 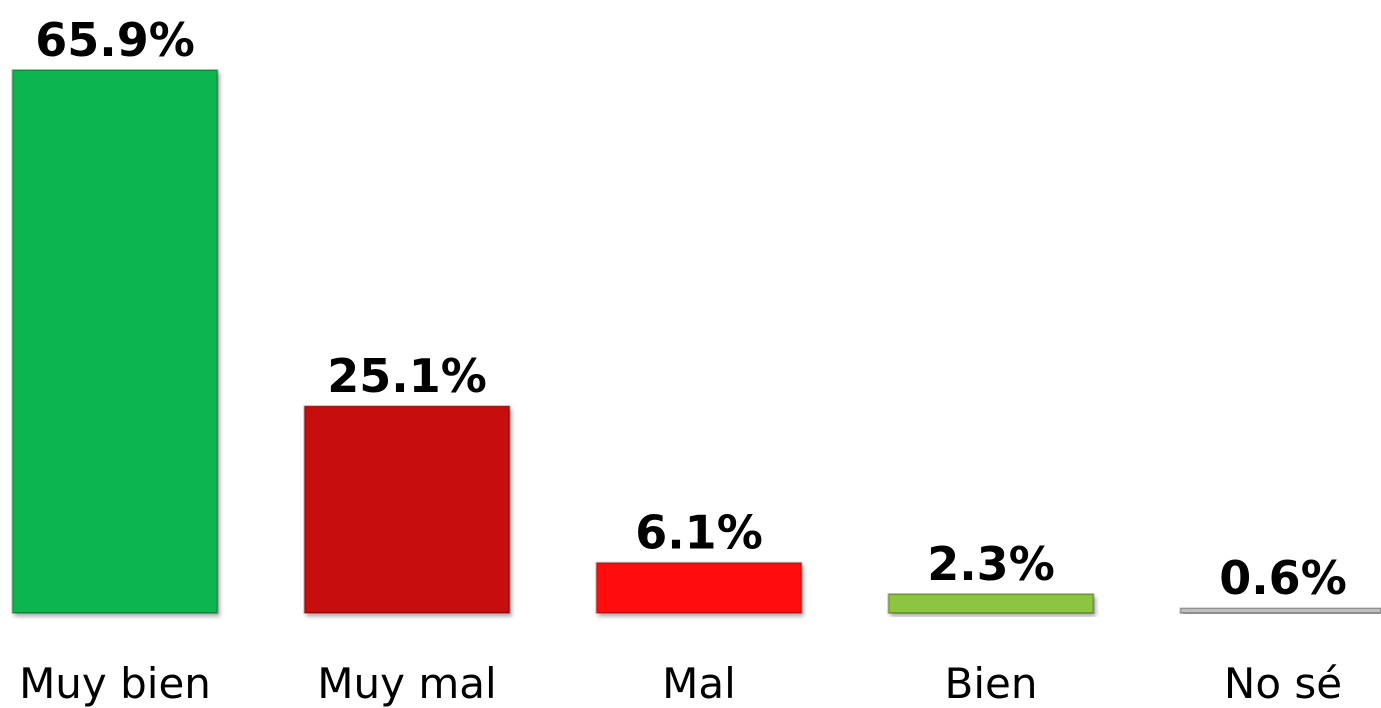 What do you see at coordinates (699, 533) in the screenshot?
I see `value-label: 6.1%` at bounding box center [699, 533].